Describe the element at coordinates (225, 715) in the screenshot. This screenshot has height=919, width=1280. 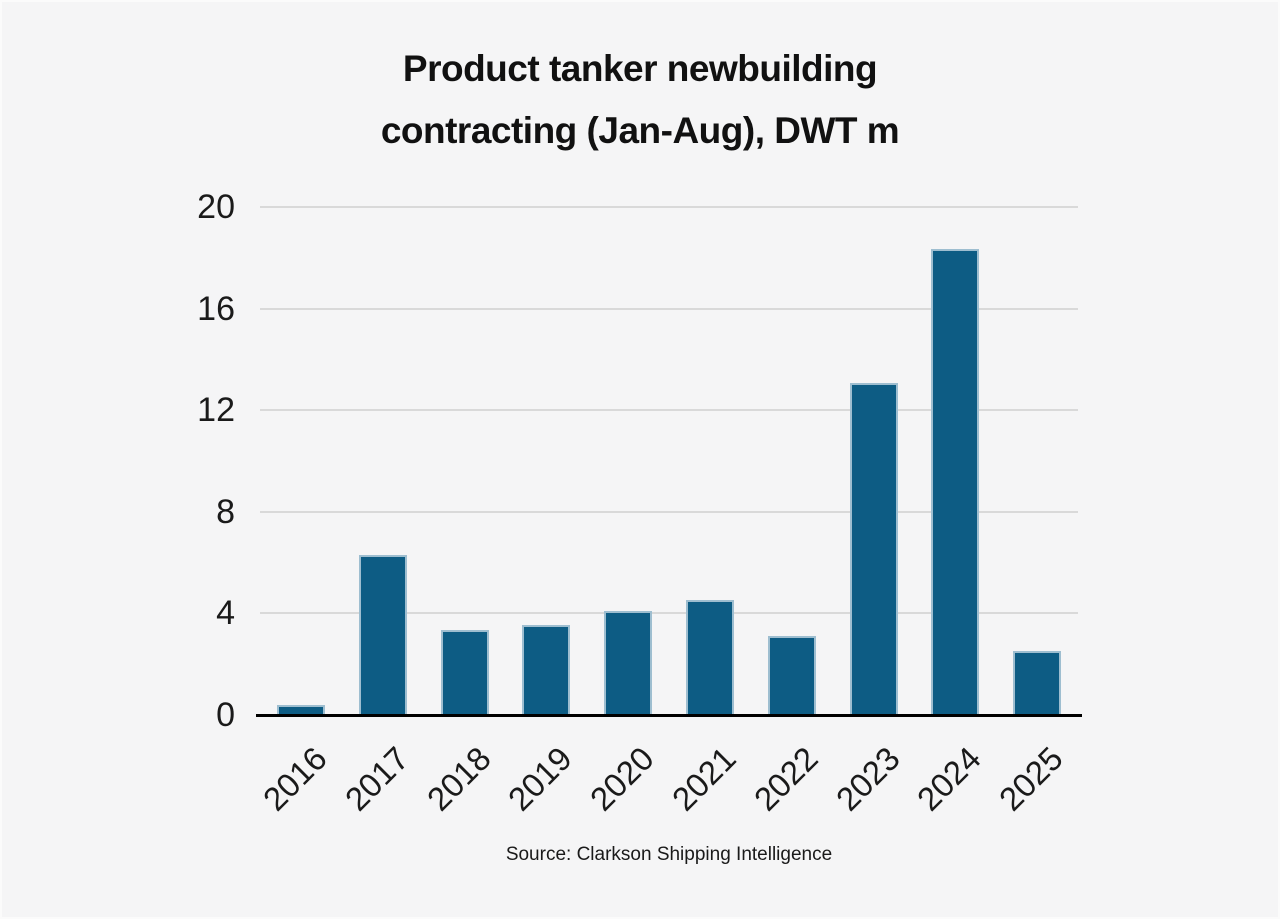
I see `y-tick-label-0: 0` at that location.